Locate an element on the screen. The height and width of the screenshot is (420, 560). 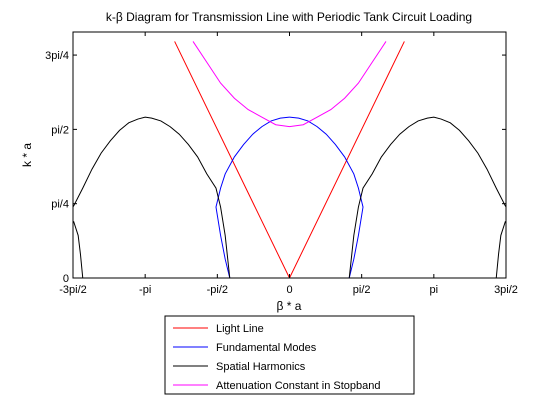
x-axis-label: β * a is located at coordinates (289, 306).